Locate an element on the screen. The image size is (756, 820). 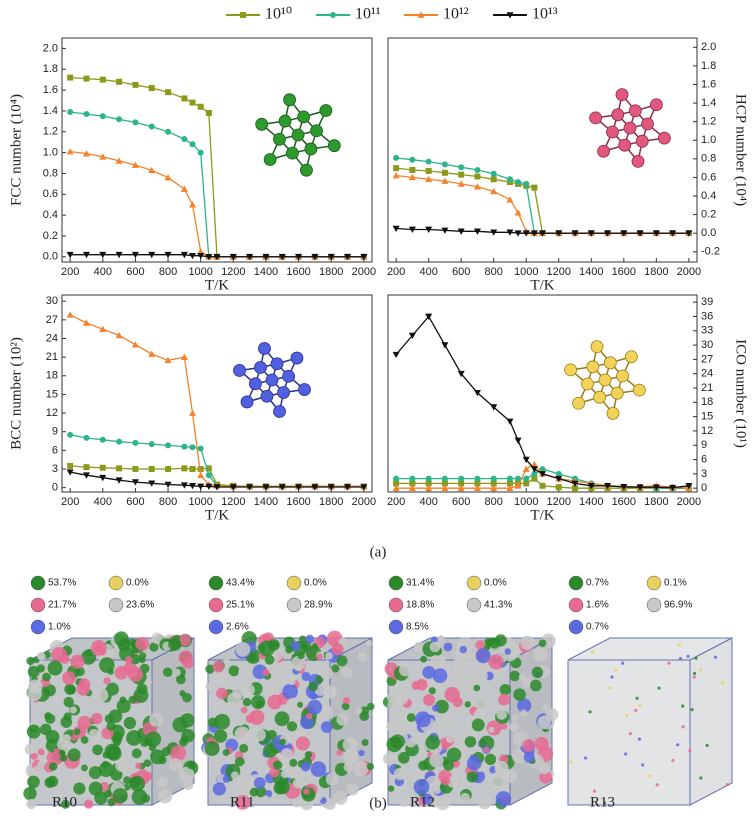
x-tick-label: 200 is located at coordinates (396, 272).